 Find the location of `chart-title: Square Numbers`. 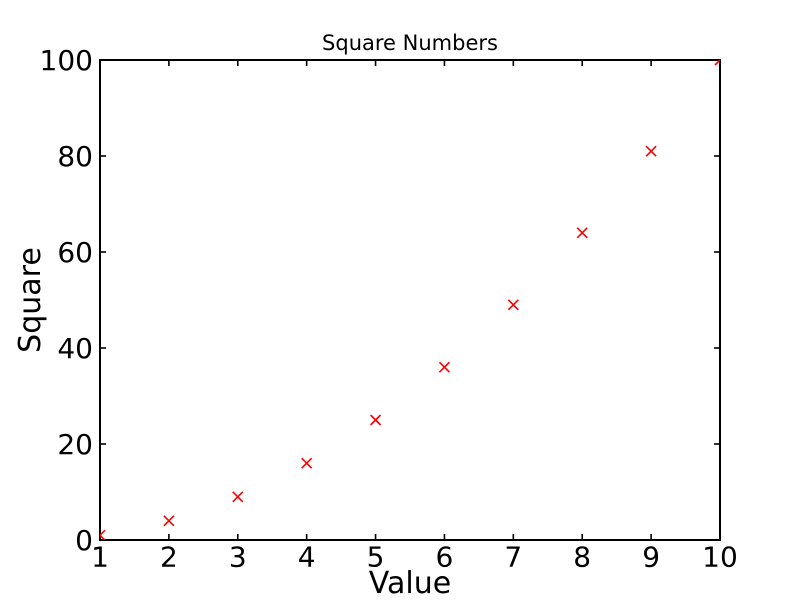

chart-title: Square Numbers is located at coordinates (410, 43).